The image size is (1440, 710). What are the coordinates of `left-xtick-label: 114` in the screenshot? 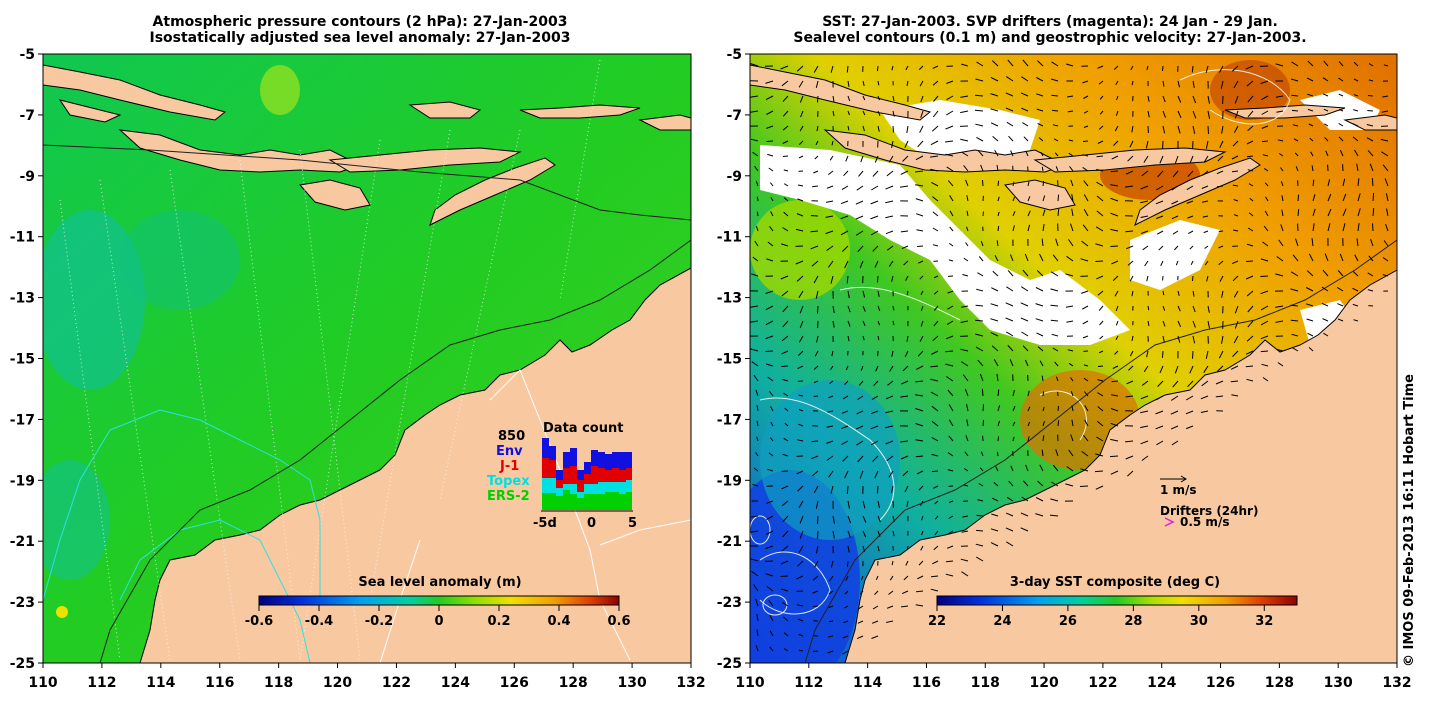 It's located at (160, 683).